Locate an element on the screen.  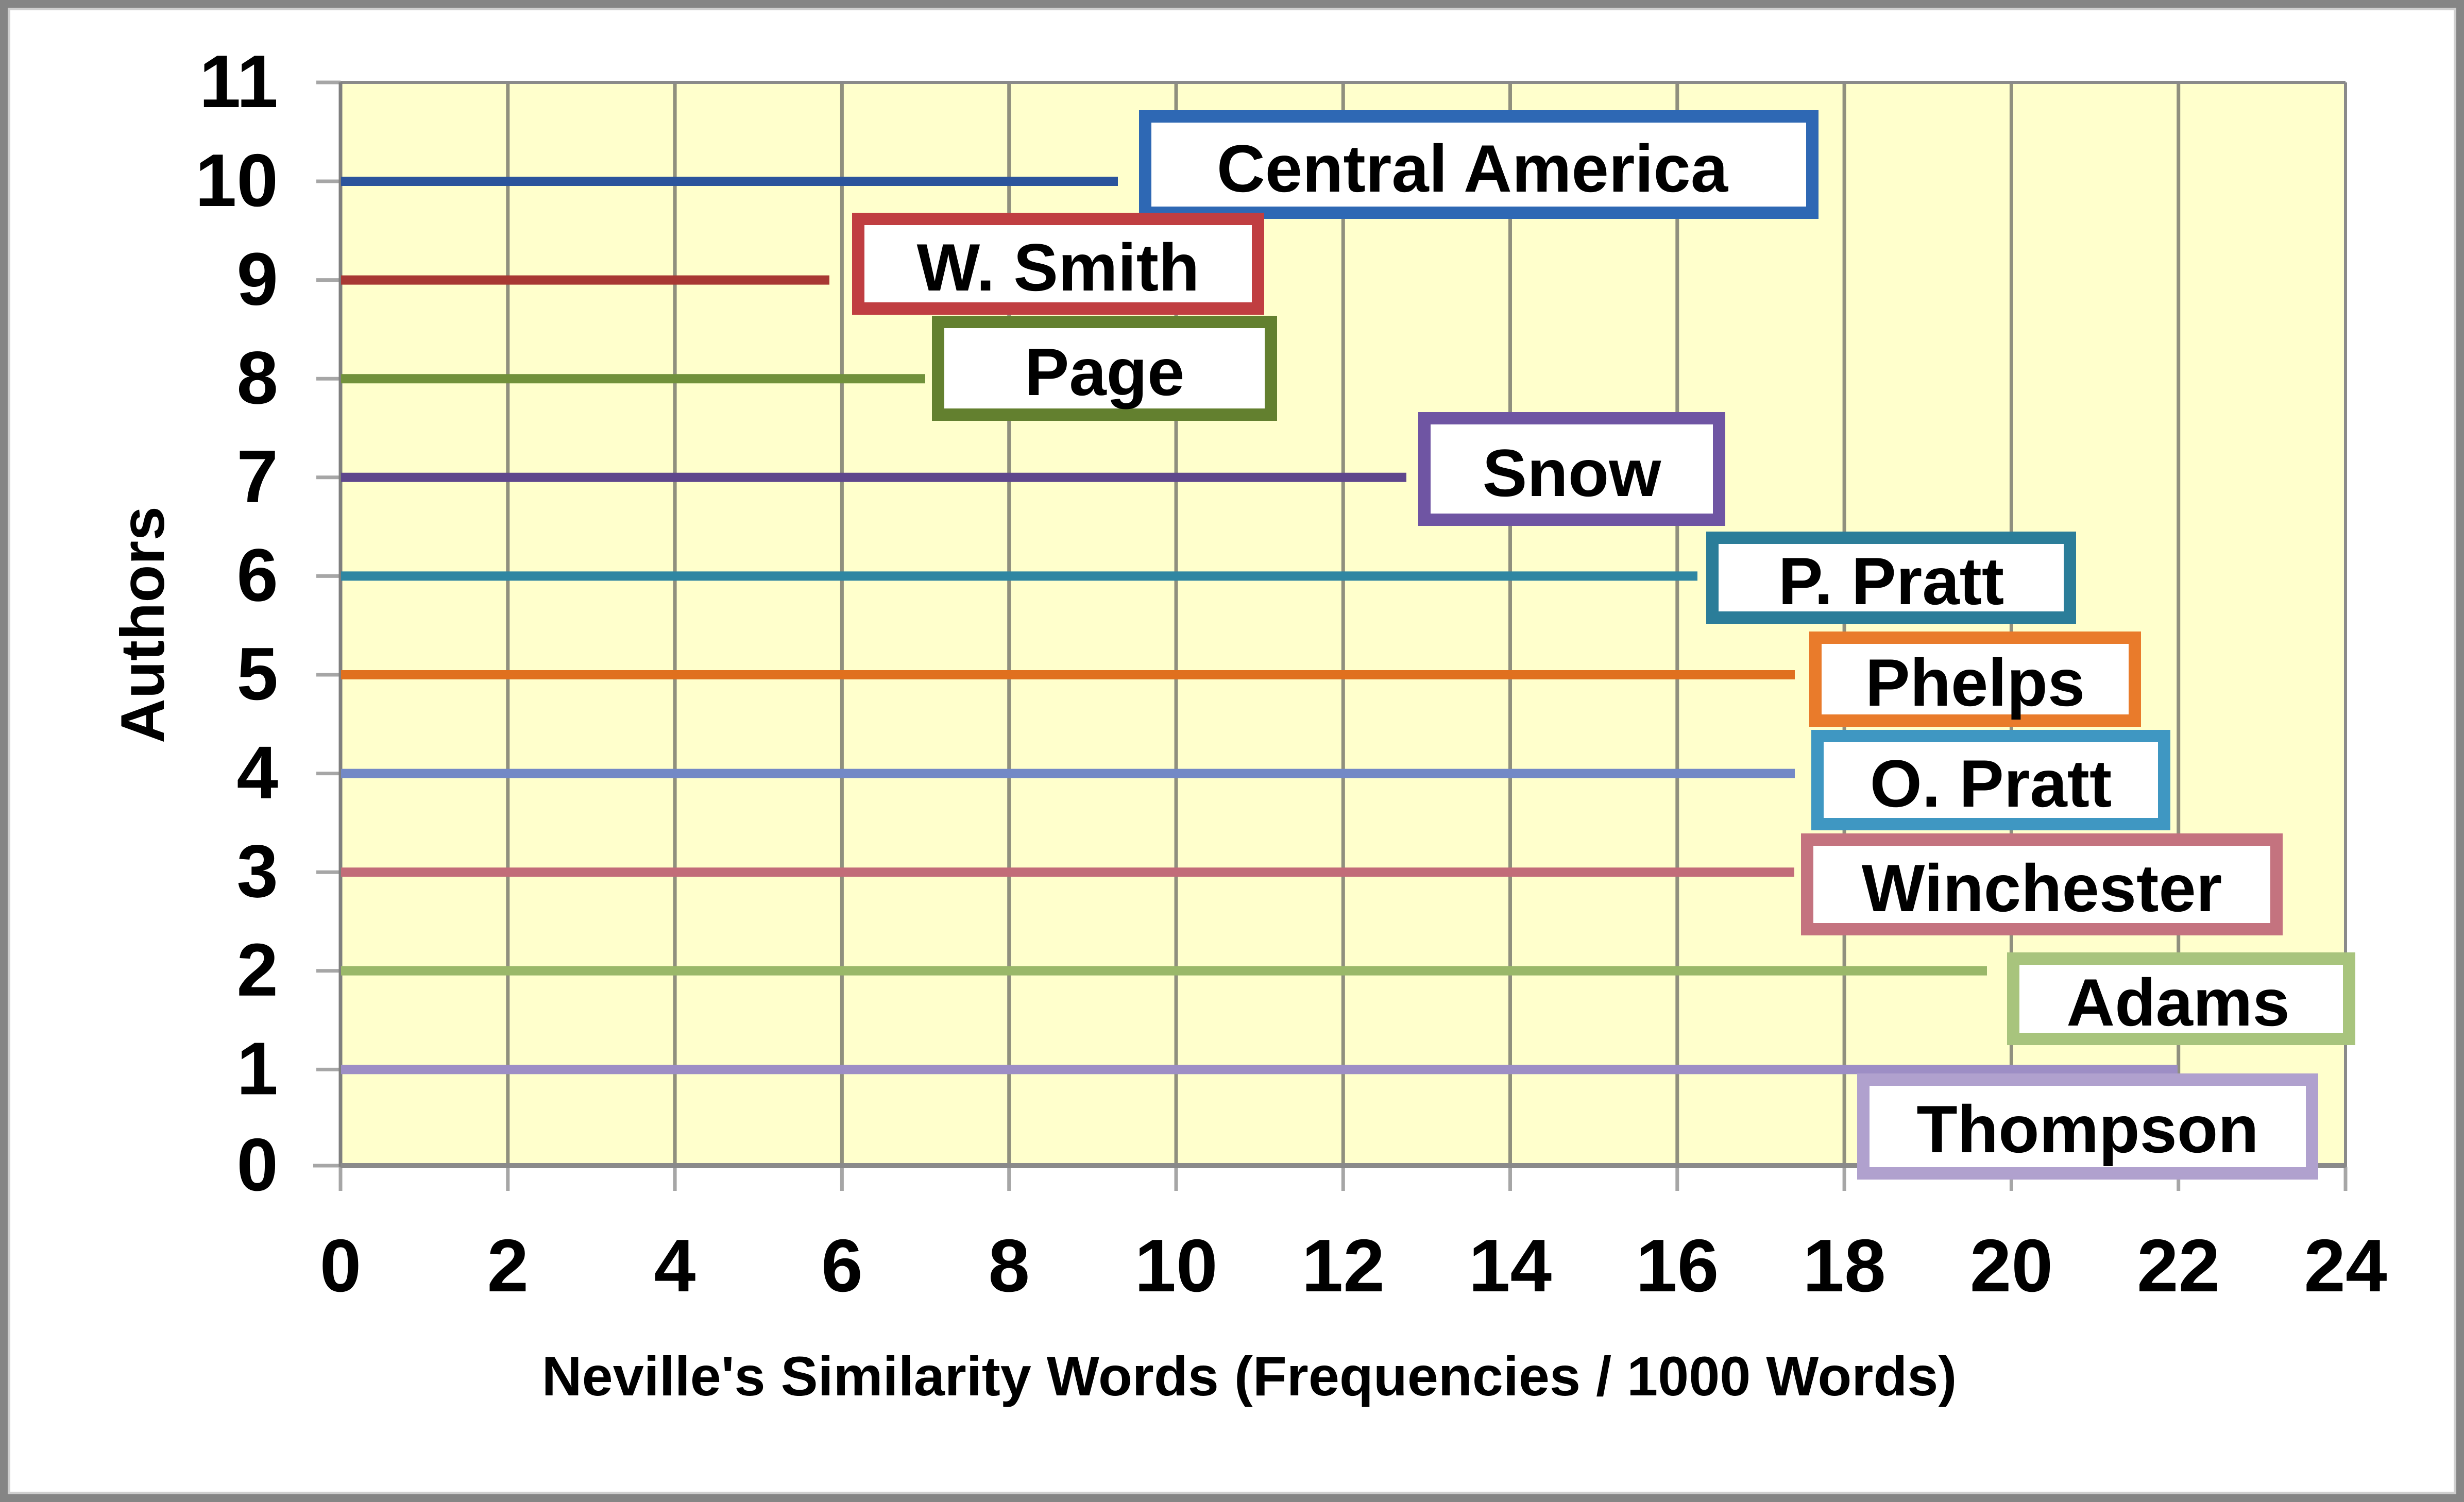
svg-text: 24 is located at coordinates (2345, 1265).